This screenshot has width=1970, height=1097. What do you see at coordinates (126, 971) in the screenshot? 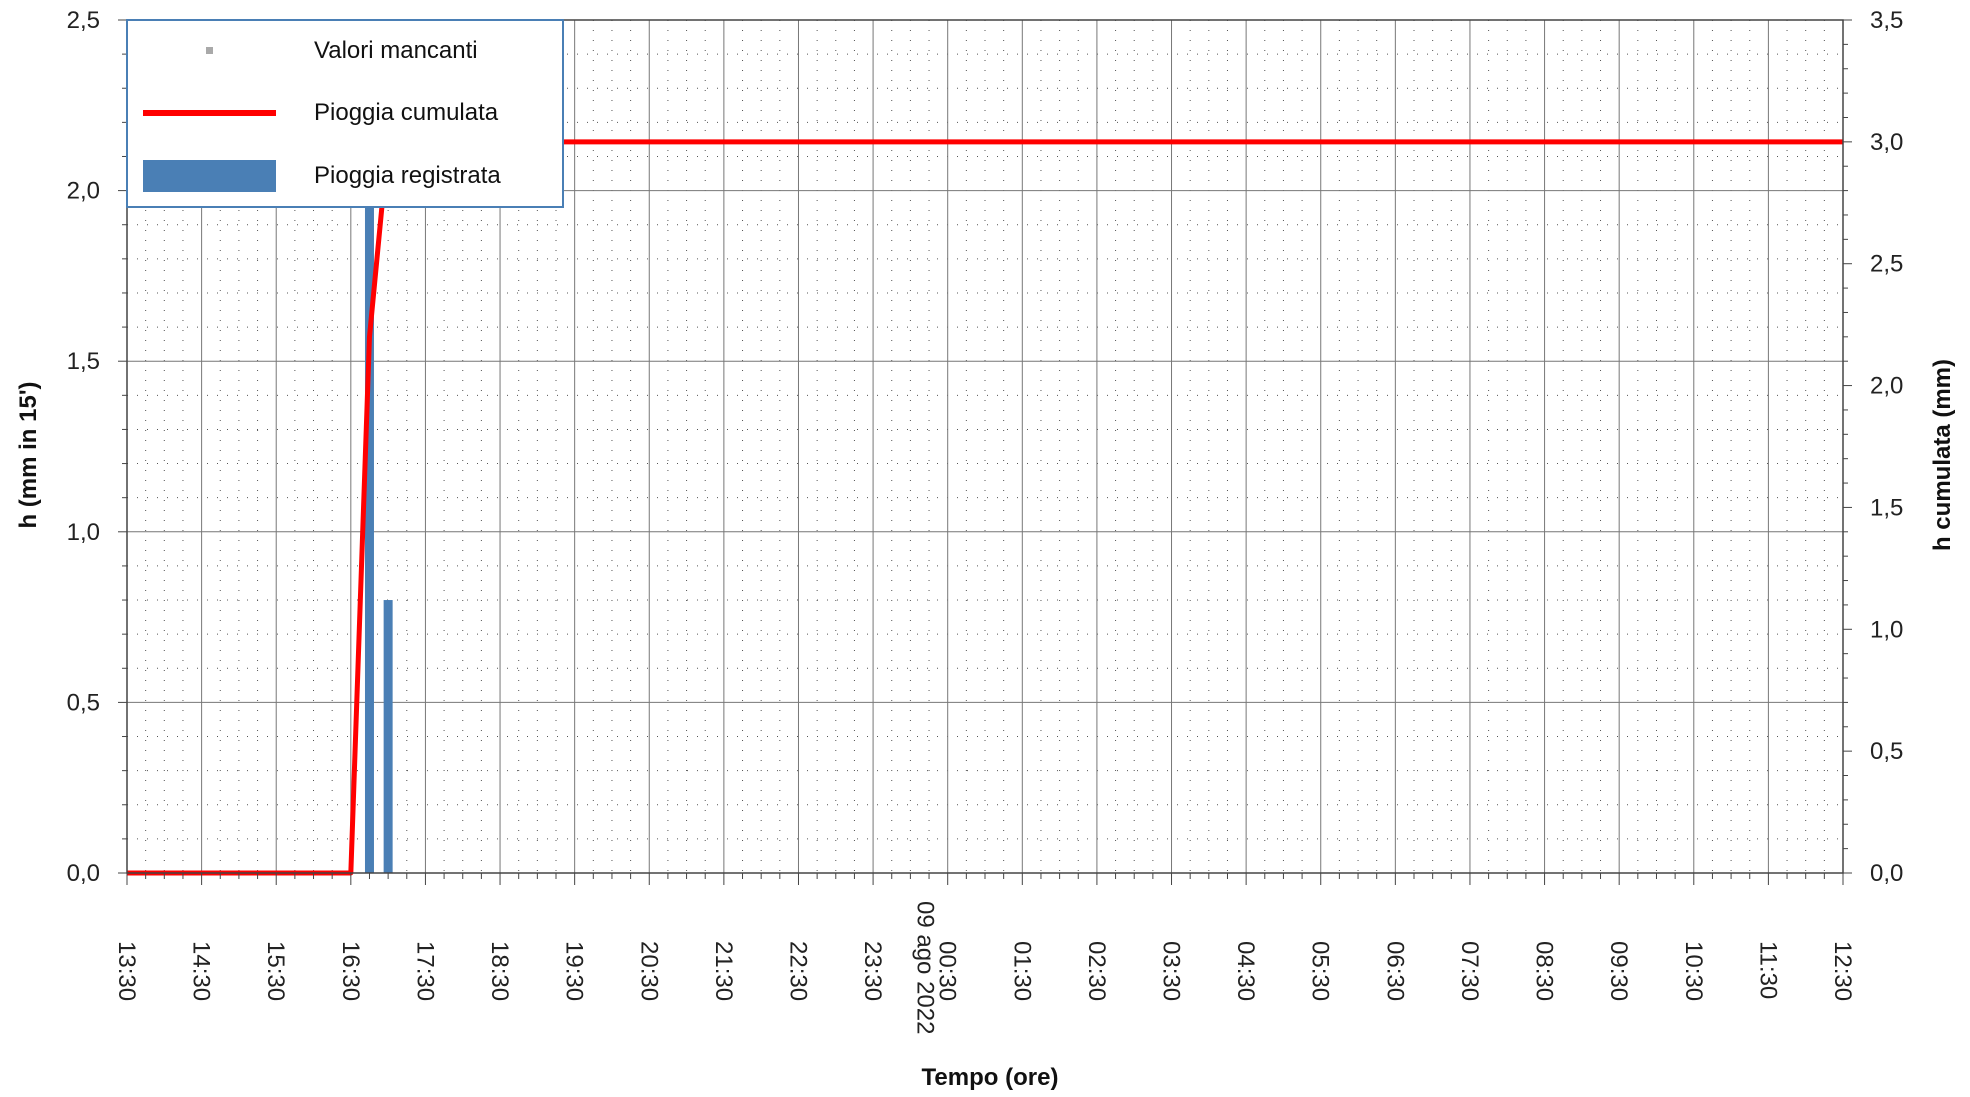
I see `x-tick-label: 13:30` at bounding box center [126, 971].